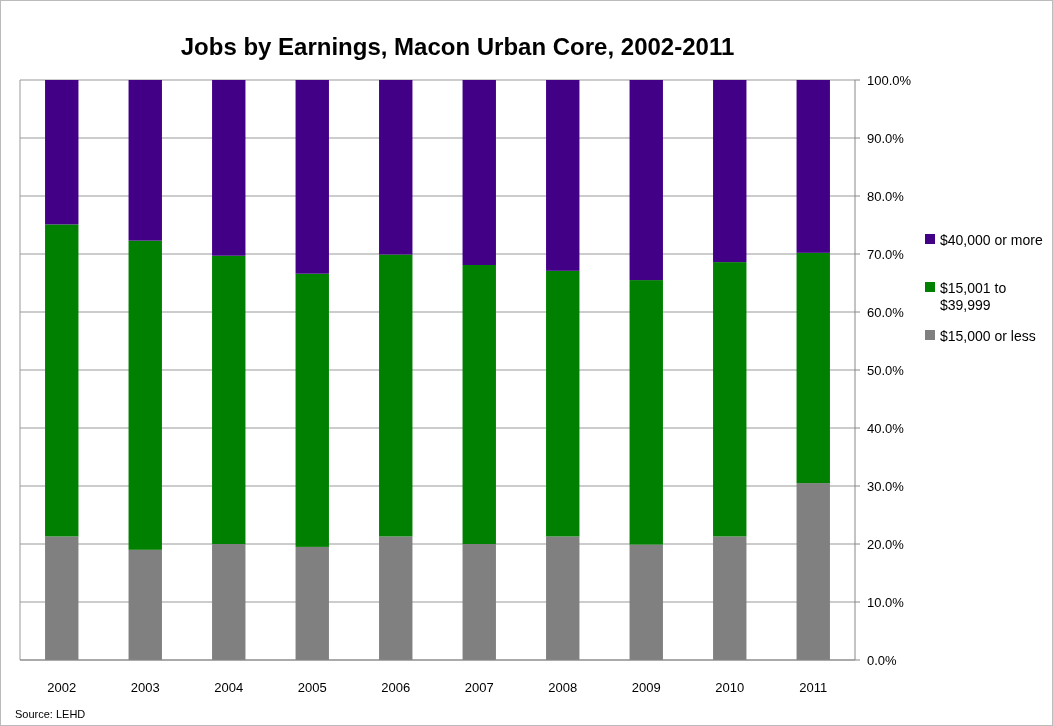 This screenshot has width=1053, height=726. What do you see at coordinates (886, 602) in the screenshot?
I see `y-tick-label: 10.0%` at bounding box center [886, 602].